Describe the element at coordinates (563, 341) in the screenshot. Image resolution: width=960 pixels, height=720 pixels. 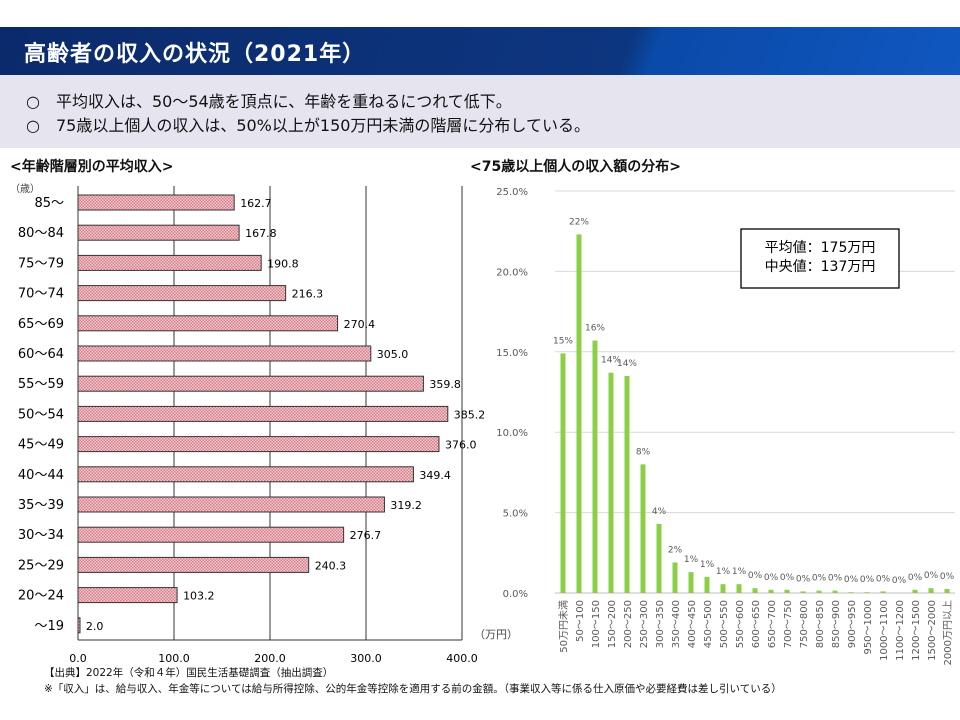
I see `data-label: 15%` at that location.